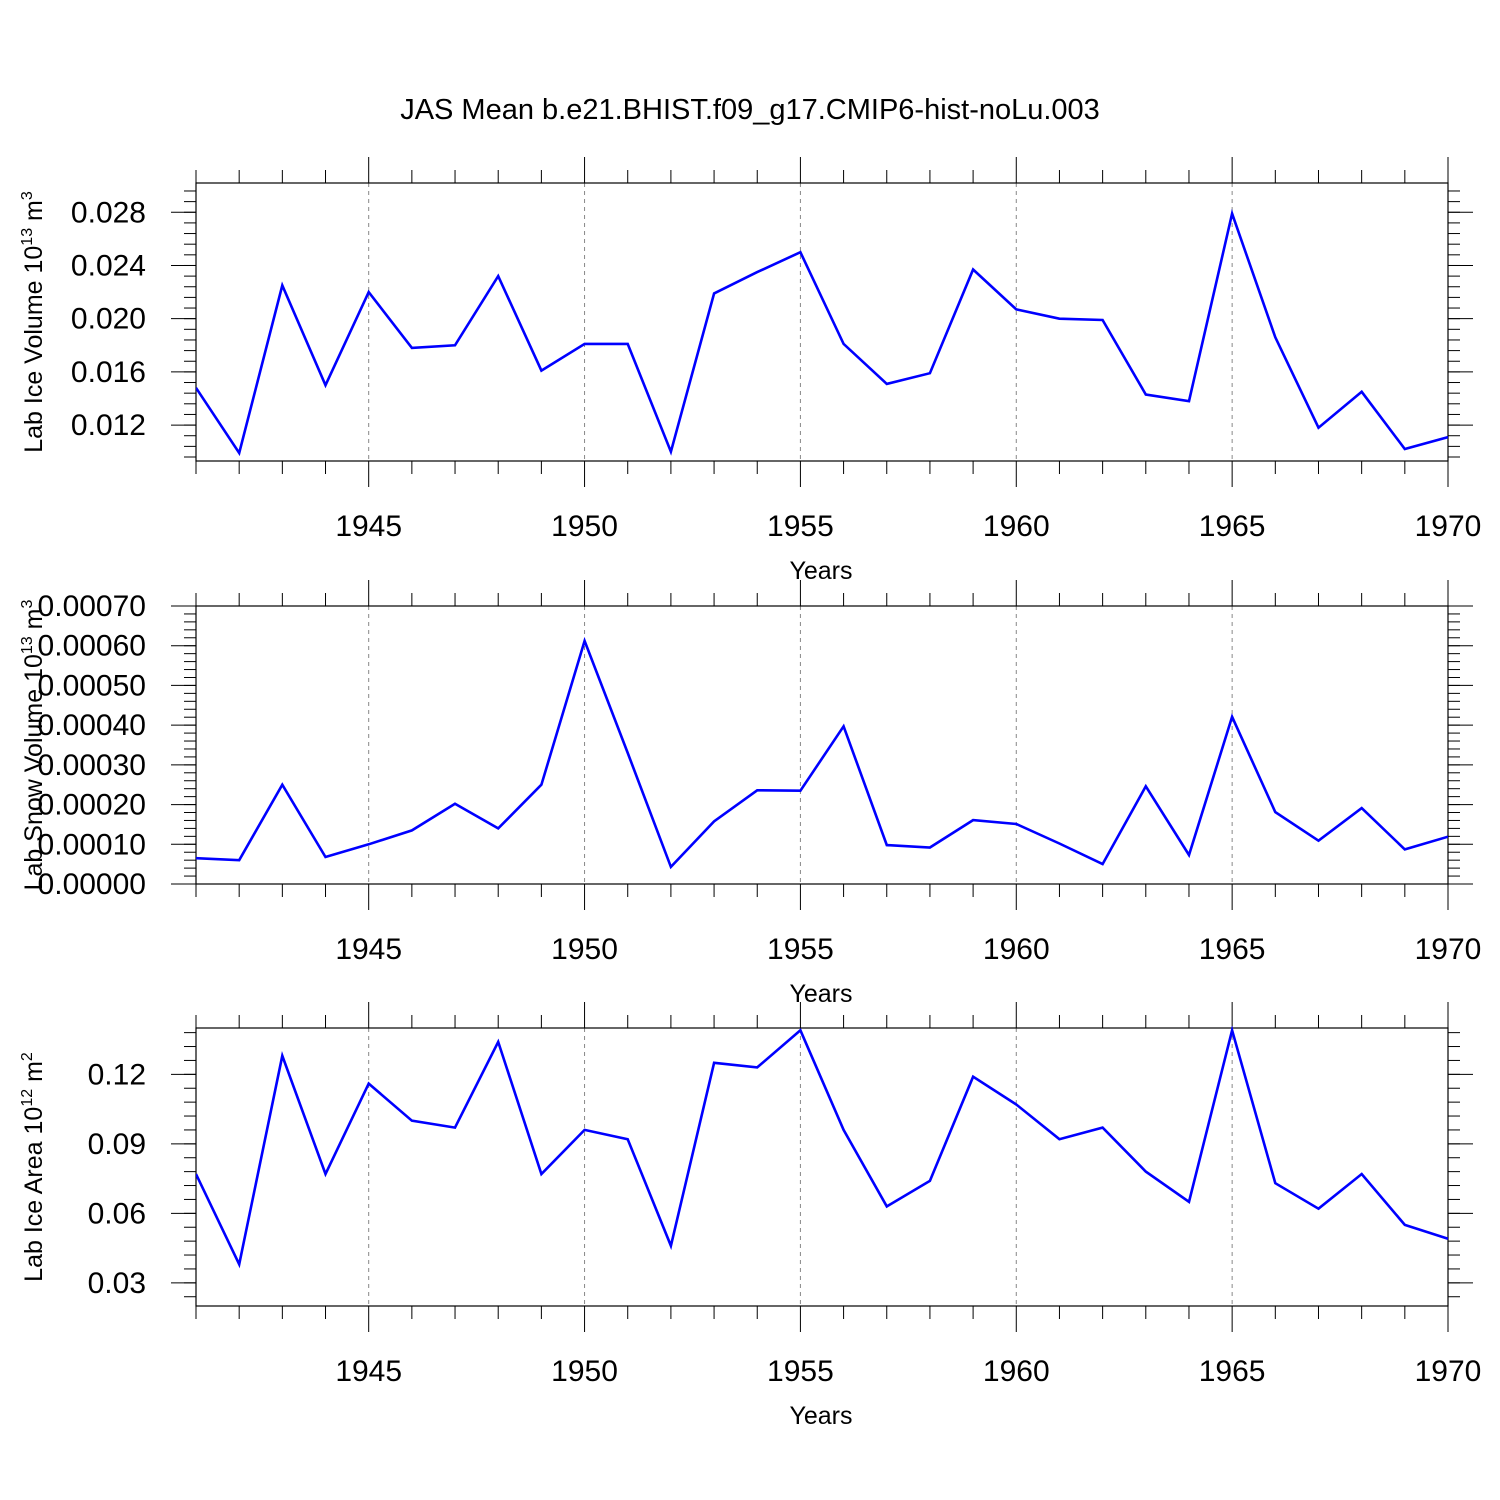 This screenshot has width=1500, height=1500. What do you see at coordinates (92, 844) in the screenshot?
I see `y-tick-label: 0.00010` at bounding box center [92, 844].